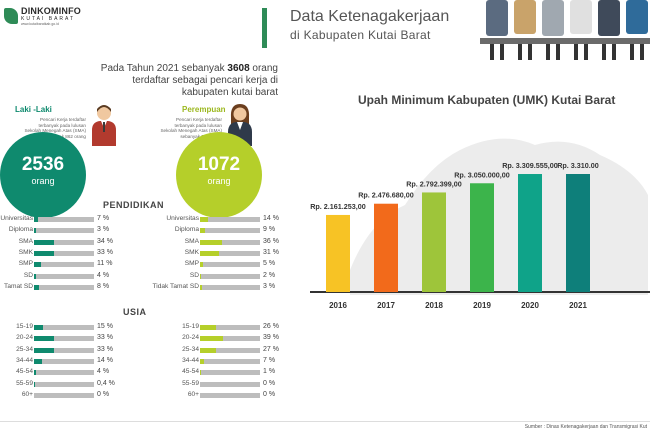 The image size is (650, 433). I want to click on usia-male-row: 60+ 0 %, so click(60, 396).